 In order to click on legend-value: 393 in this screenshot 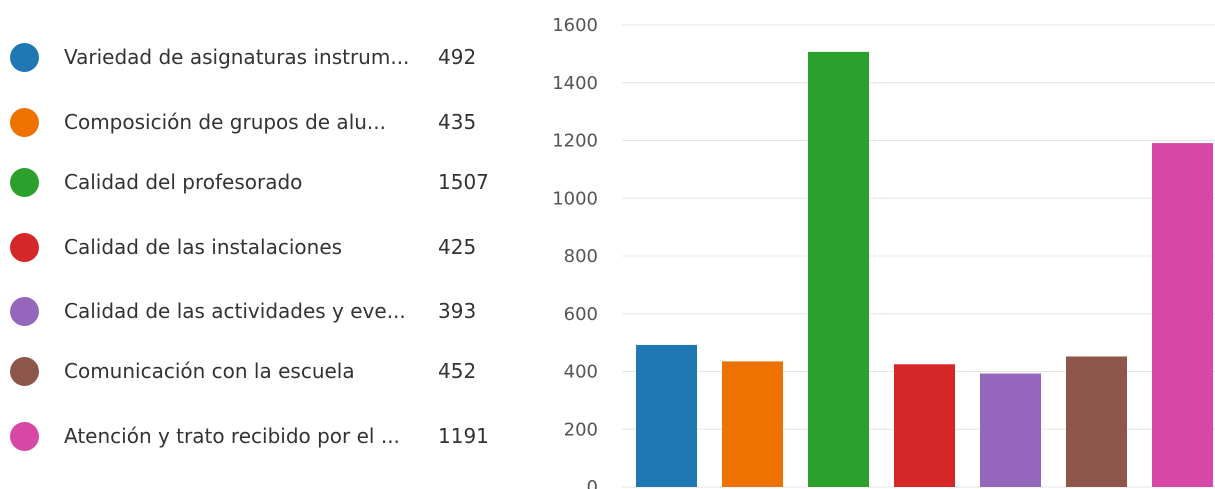, I will do `click(457, 311)`.